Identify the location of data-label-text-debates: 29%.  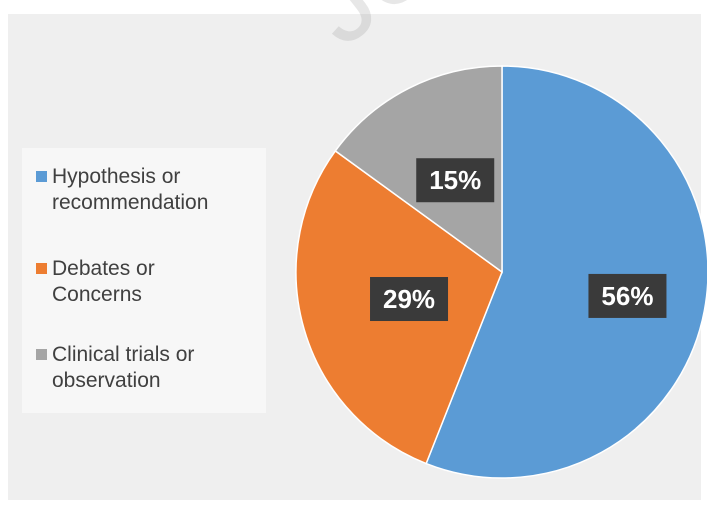
(409, 299).